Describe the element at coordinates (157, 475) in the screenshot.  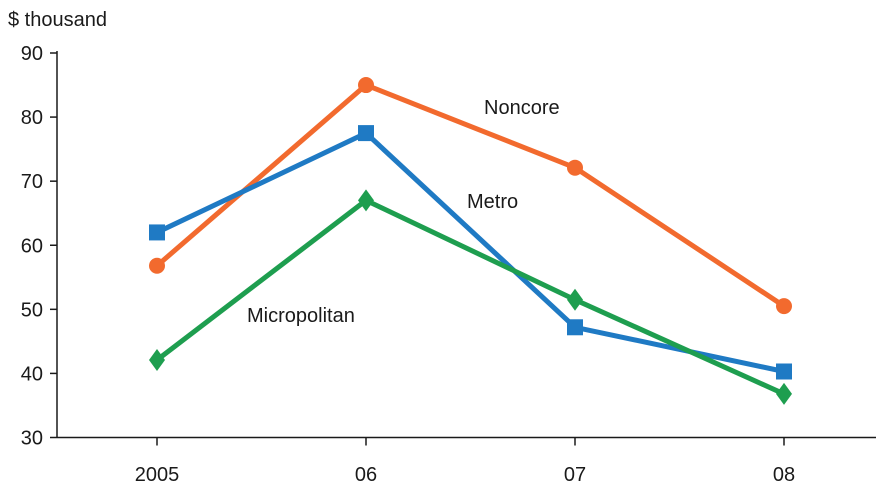
I see `x-tick-label: 2005` at that location.